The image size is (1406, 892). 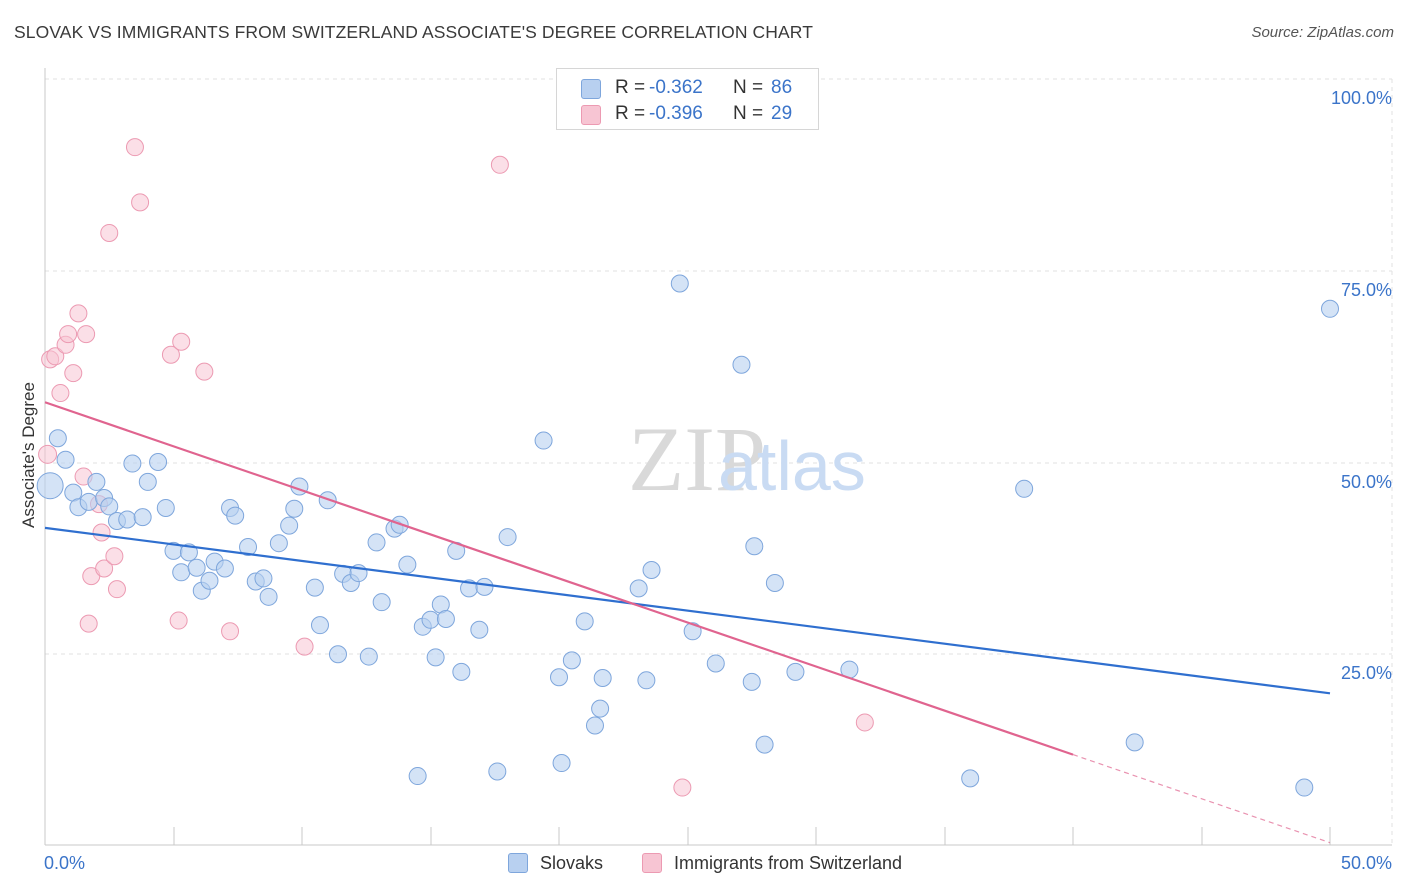 What do you see at coordinates (687, 99) in the screenshot?
I see `correlation-legend: R = -0.362 N = 86 R = -0.396 N = 29` at bounding box center [687, 99].